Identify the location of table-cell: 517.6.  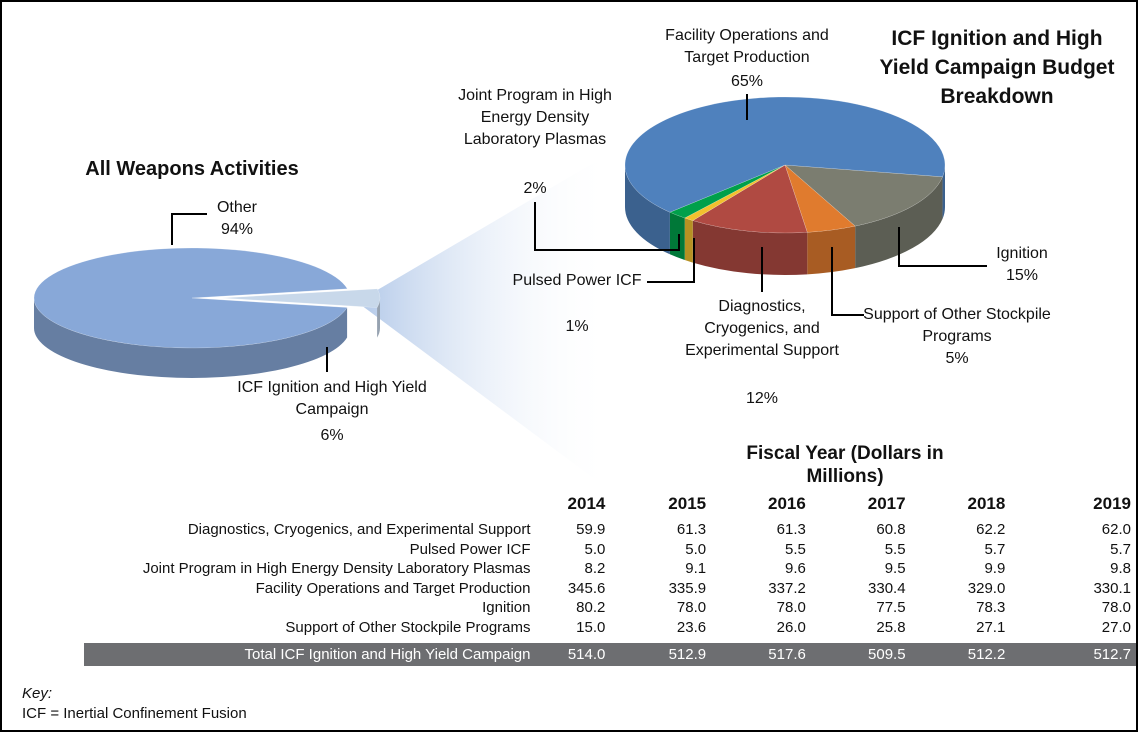
(756, 654).